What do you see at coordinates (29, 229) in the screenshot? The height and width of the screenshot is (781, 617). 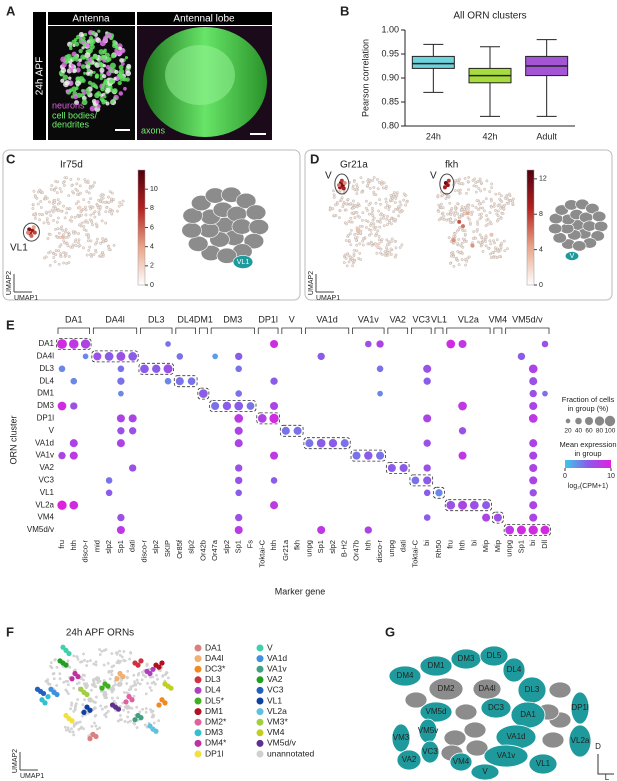 I see `expression-point` at bounding box center [29, 229].